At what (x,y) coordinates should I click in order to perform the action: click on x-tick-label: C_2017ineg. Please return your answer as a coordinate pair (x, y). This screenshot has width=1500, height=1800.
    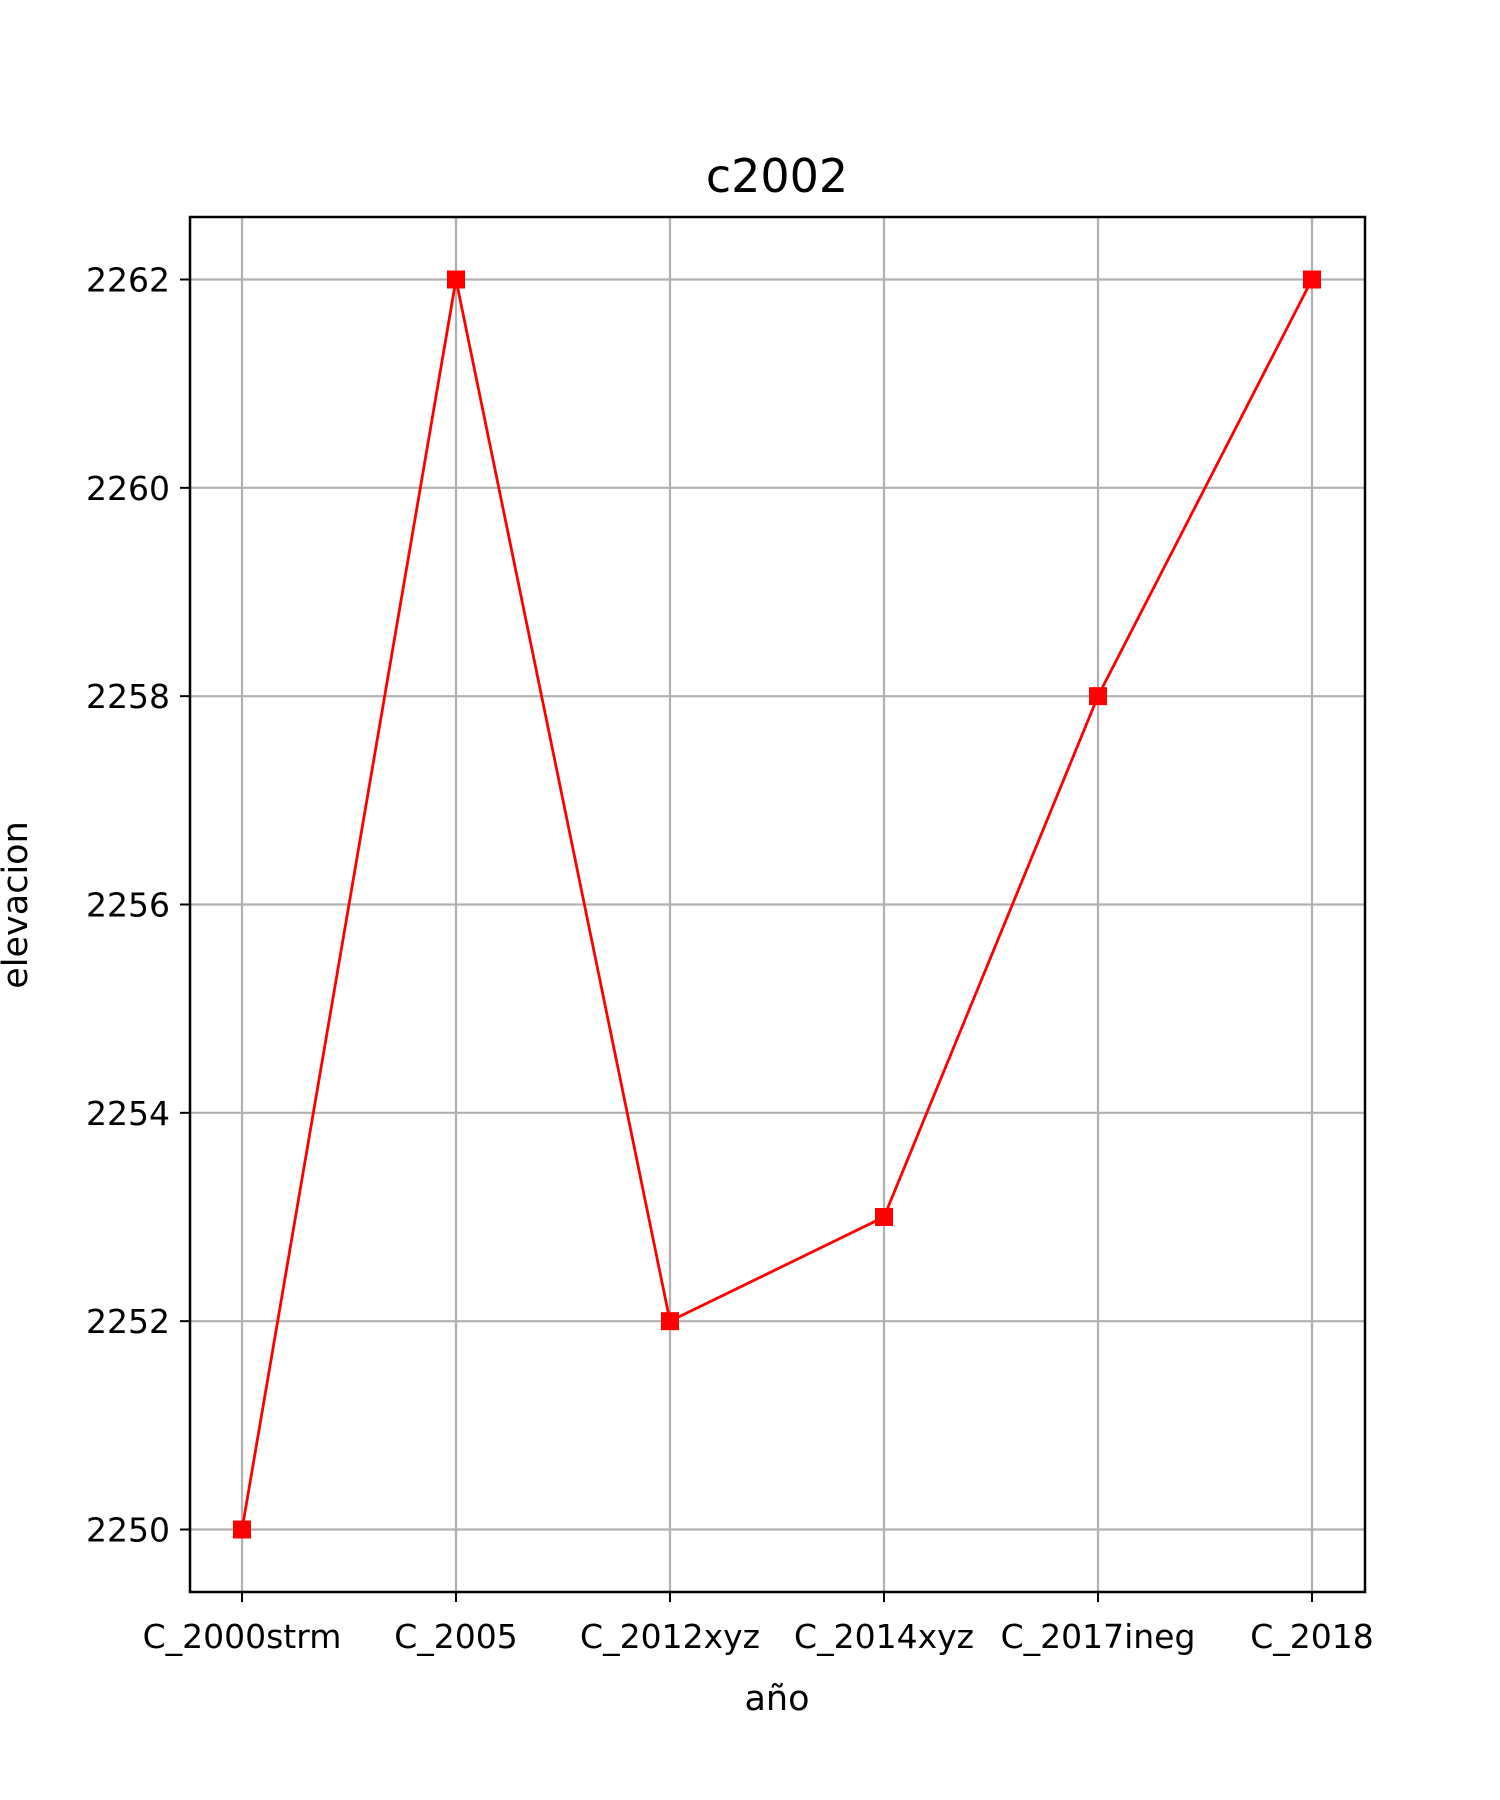
    Looking at the image, I should click on (1098, 1636).